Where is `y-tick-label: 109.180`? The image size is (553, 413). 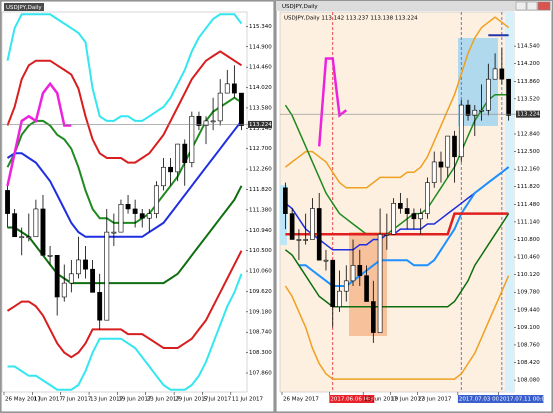
y-tick-label: 109.180 is located at coordinates (260, 312).